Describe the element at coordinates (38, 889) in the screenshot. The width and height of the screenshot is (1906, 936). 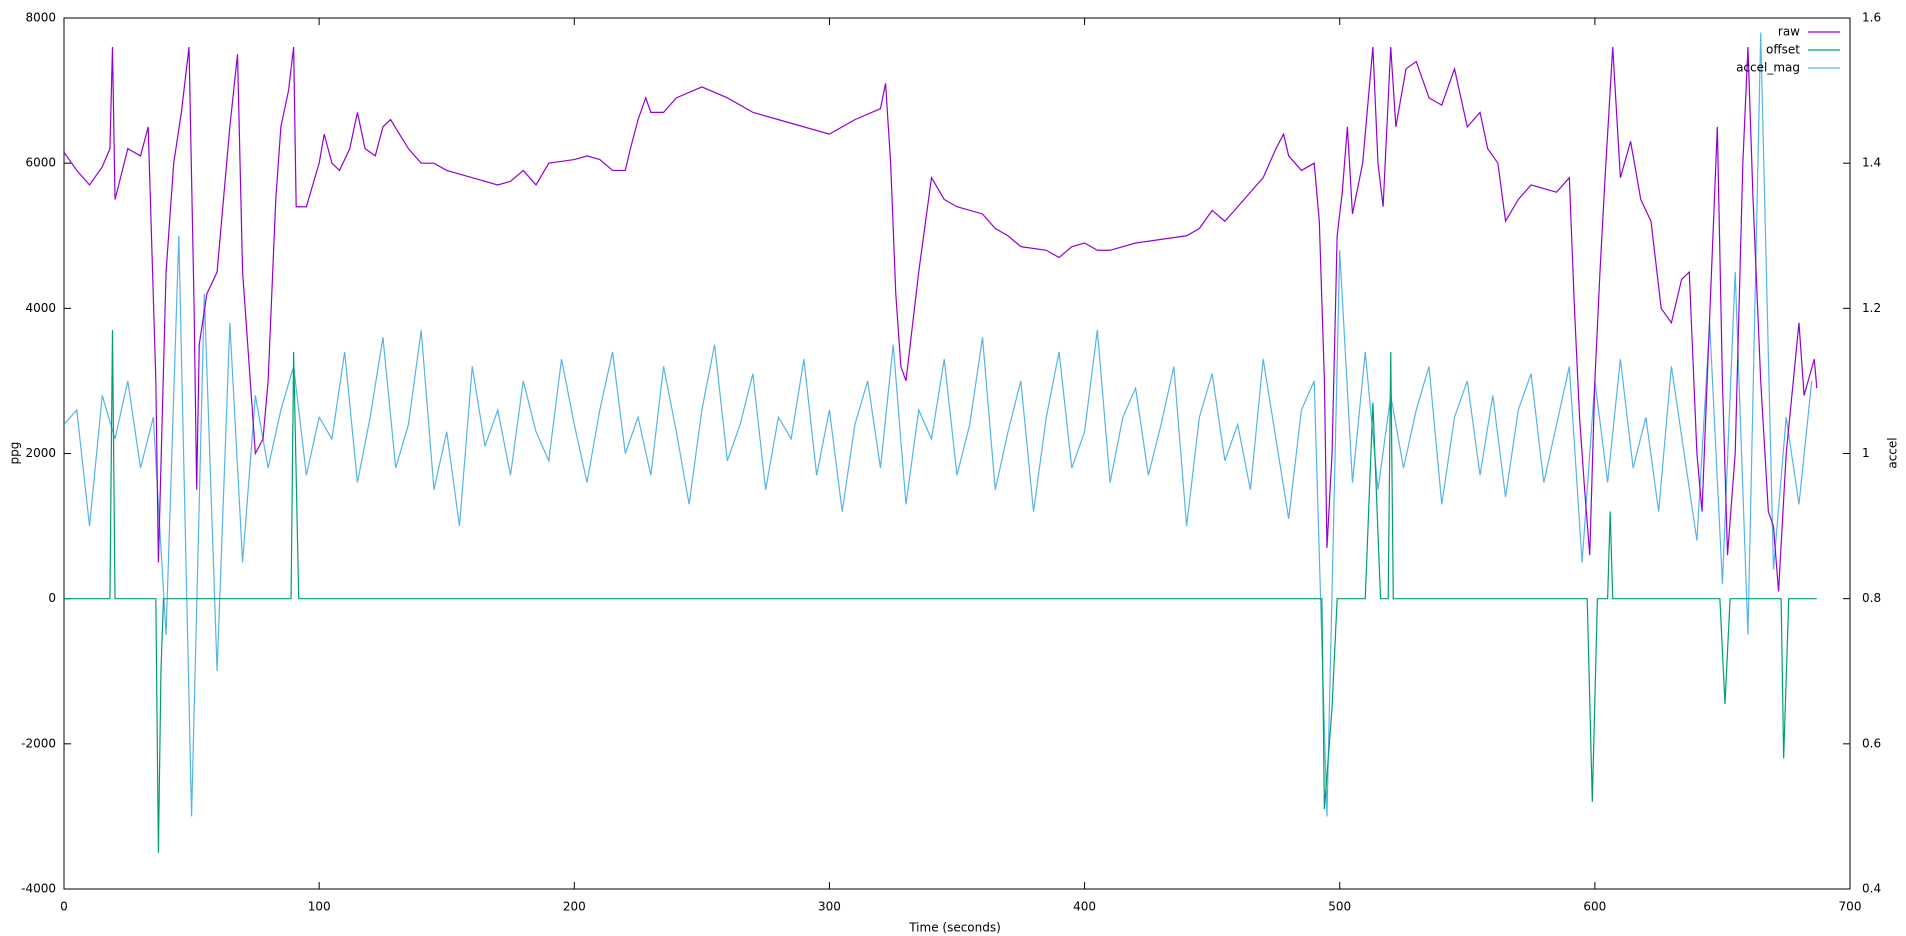
I see `y-tick-label: -4000` at that location.